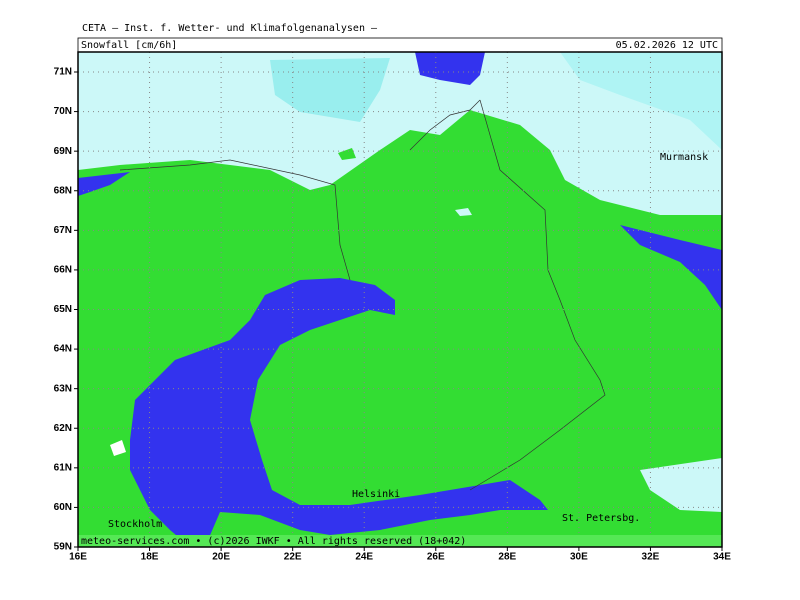 The image size is (800, 600). I want to click on lon-label: 32E, so click(651, 557).